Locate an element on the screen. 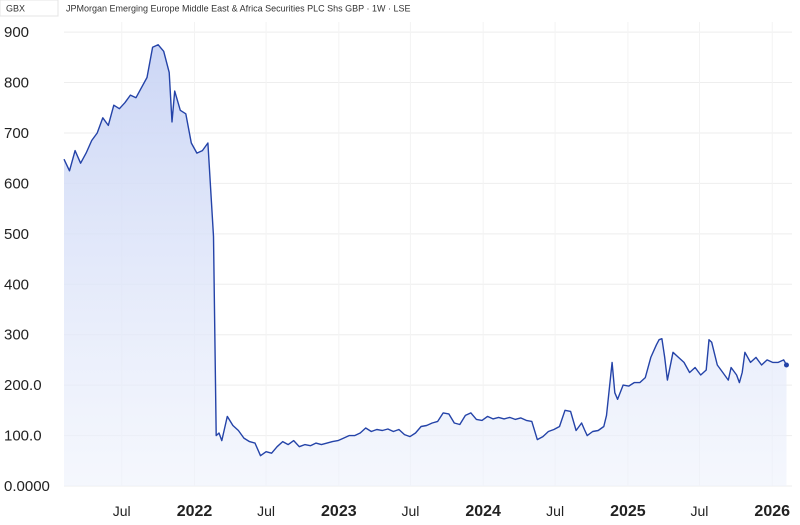 This screenshot has height=525, width=800. y-tick-label: 0.0000 is located at coordinates (27, 486).